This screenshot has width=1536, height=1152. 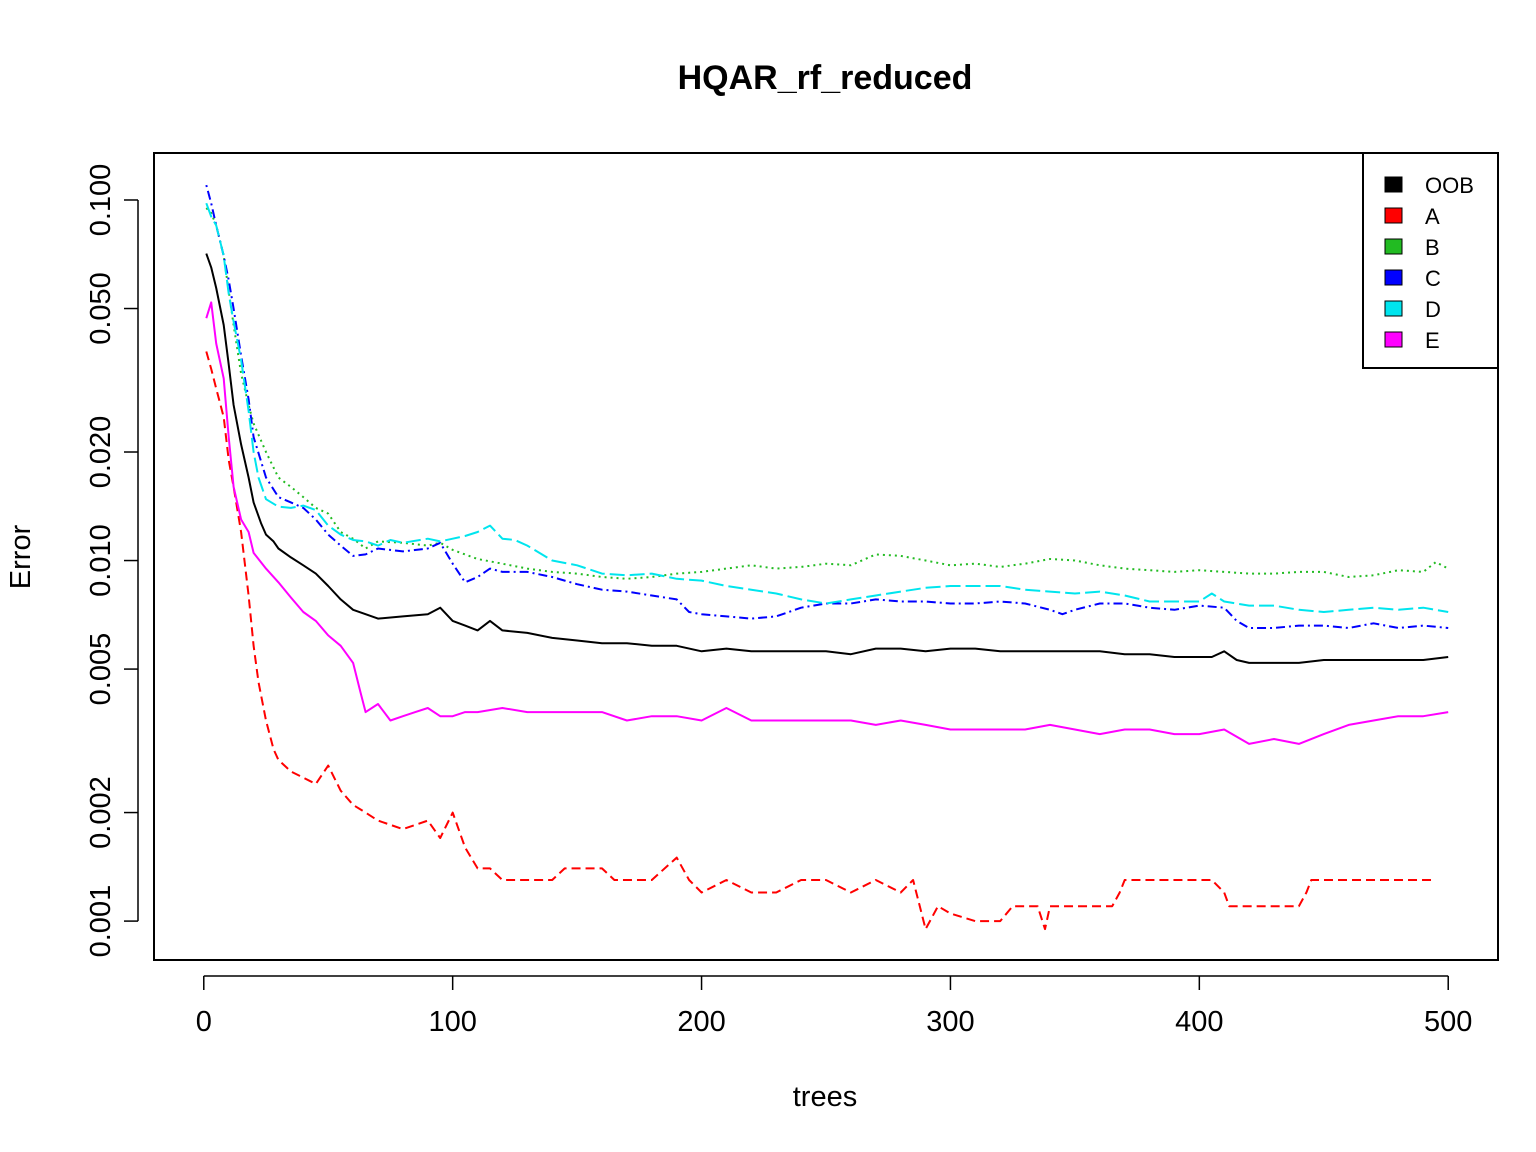 What do you see at coordinates (1449, 185) in the screenshot?
I see `legend-label-oob: OOB` at bounding box center [1449, 185].